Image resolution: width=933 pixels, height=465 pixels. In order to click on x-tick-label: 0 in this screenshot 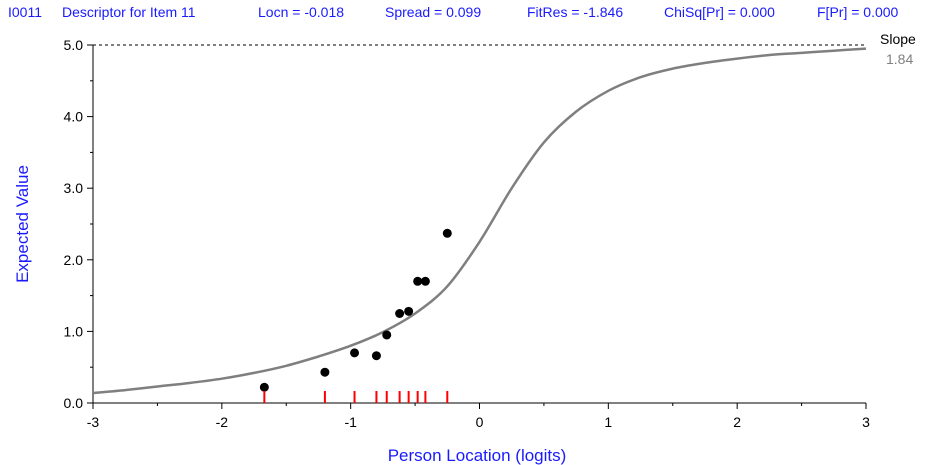, I will do `click(480, 422)`.